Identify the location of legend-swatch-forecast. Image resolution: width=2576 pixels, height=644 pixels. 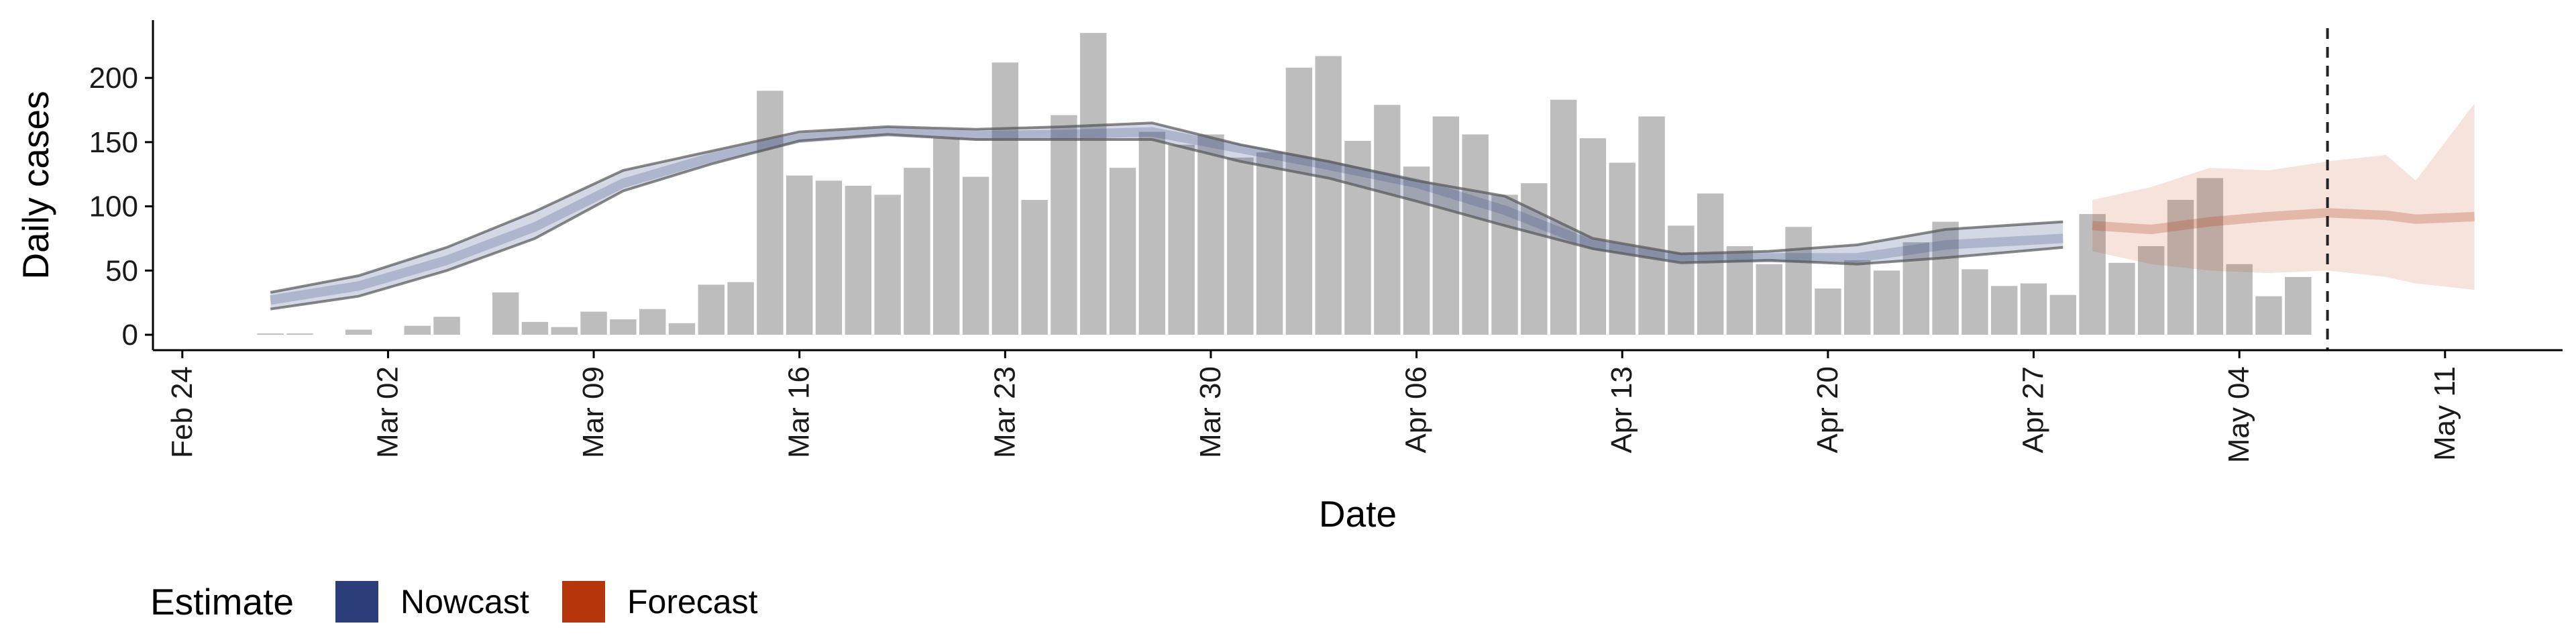
(583, 602).